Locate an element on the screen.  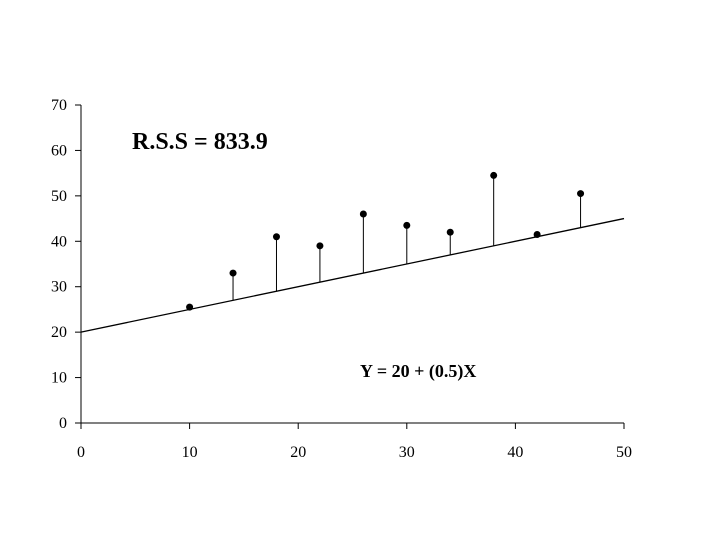
rss-annotation: R.S.S = 833.9 is located at coordinates (200, 142).